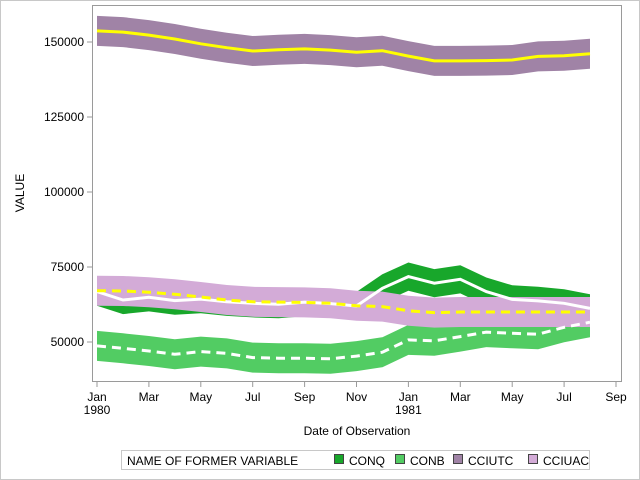 Image resolution: width=640 pixels, height=480 pixels. I want to click on line-conb, so click(343, 340).